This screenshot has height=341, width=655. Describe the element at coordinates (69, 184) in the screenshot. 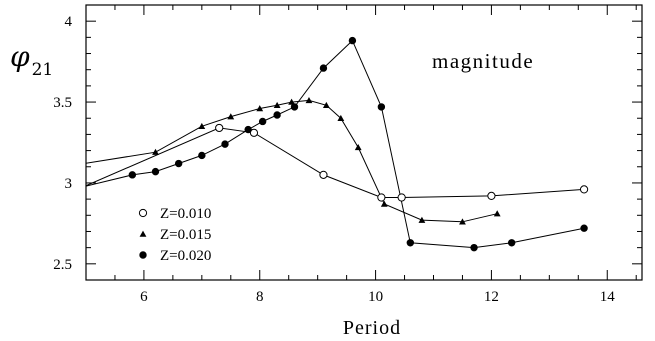

I see `y-tick-label: 3` at that location.